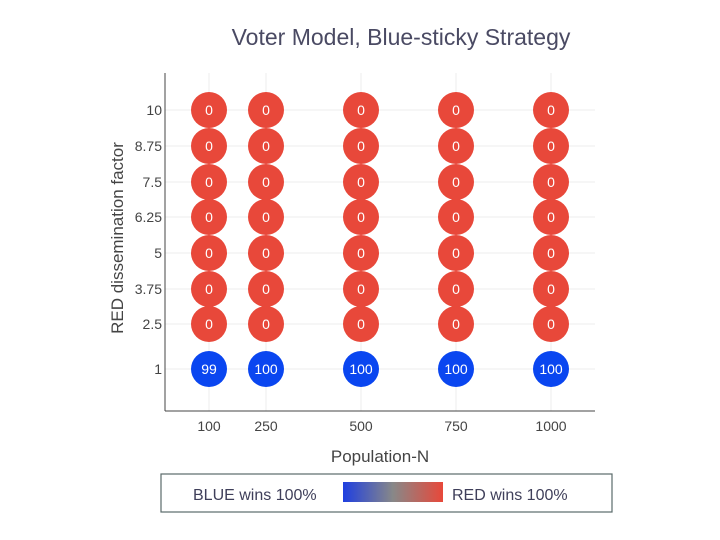  Describe the element at coordinates (153, 182) in the screenshot. I see `y-tick-label: 7.5` at that location.